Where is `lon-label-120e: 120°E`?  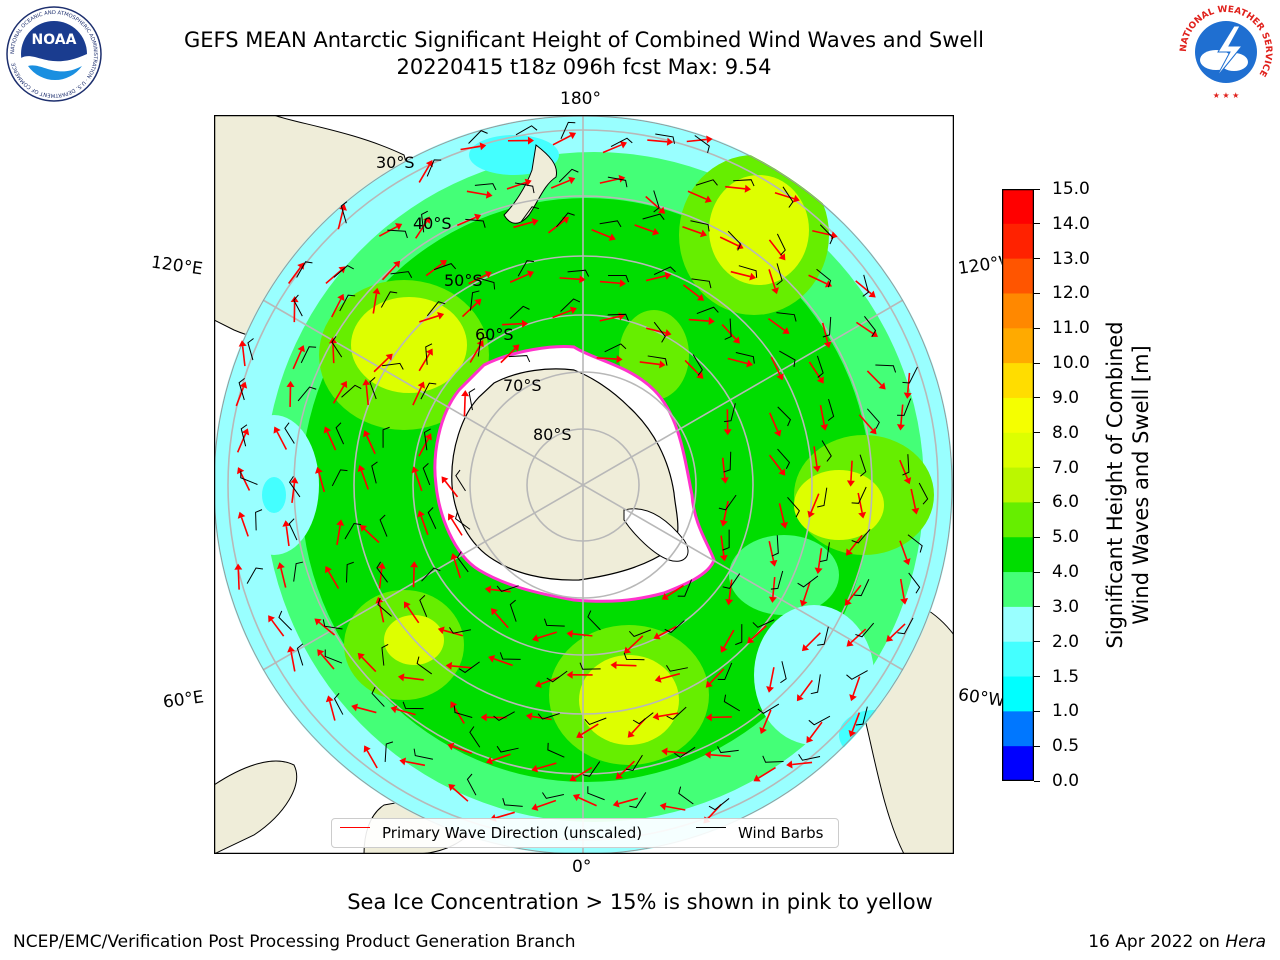
lon-label-120e: 120°E is located at coordinates (176, 266).